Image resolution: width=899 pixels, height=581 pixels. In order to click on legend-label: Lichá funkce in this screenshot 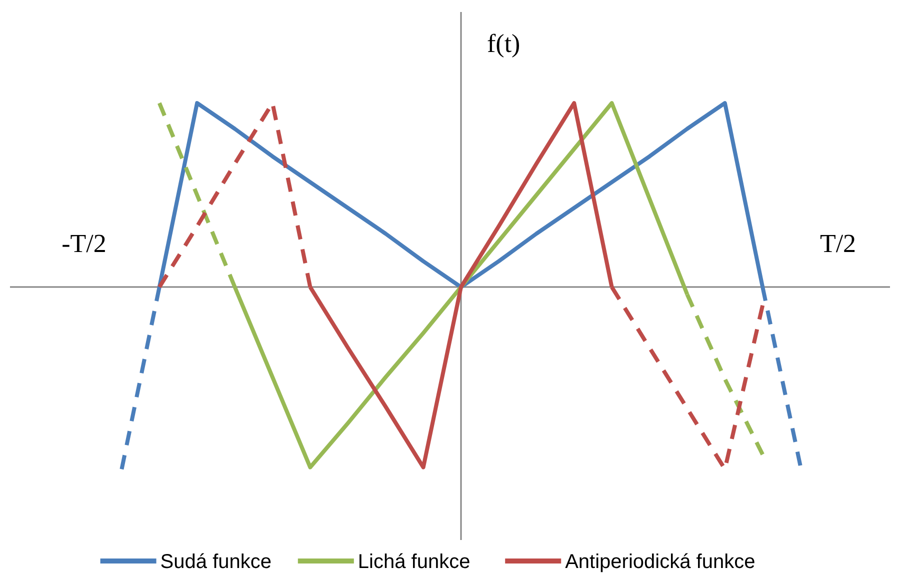, I will do `click(414, 562)`.